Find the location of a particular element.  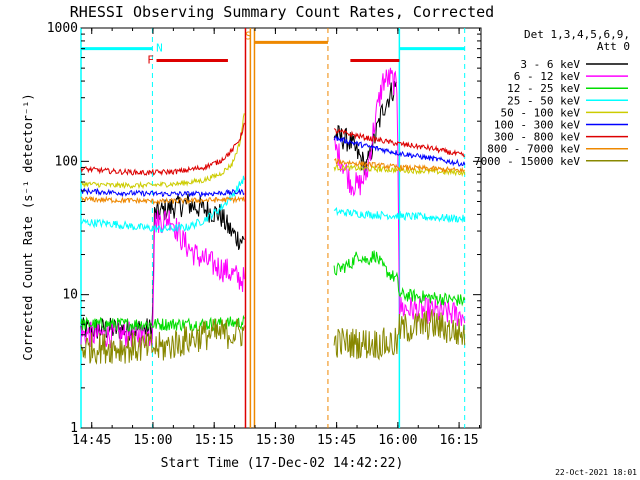

legend-label: 100 - 300 keV is located at coordinates (537, 125).